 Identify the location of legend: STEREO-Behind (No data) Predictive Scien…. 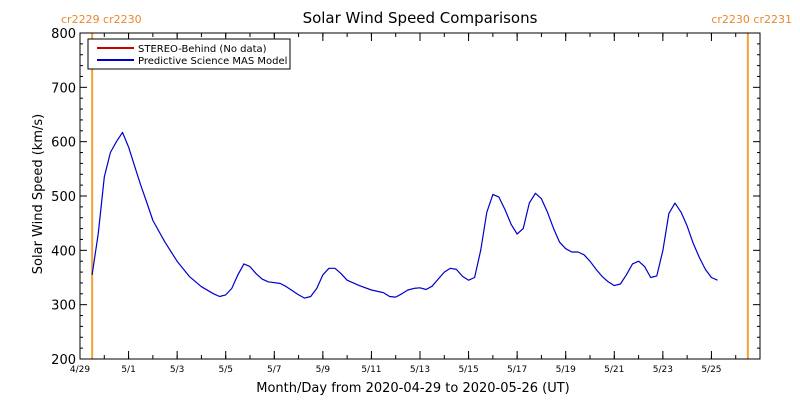
(189, 54).